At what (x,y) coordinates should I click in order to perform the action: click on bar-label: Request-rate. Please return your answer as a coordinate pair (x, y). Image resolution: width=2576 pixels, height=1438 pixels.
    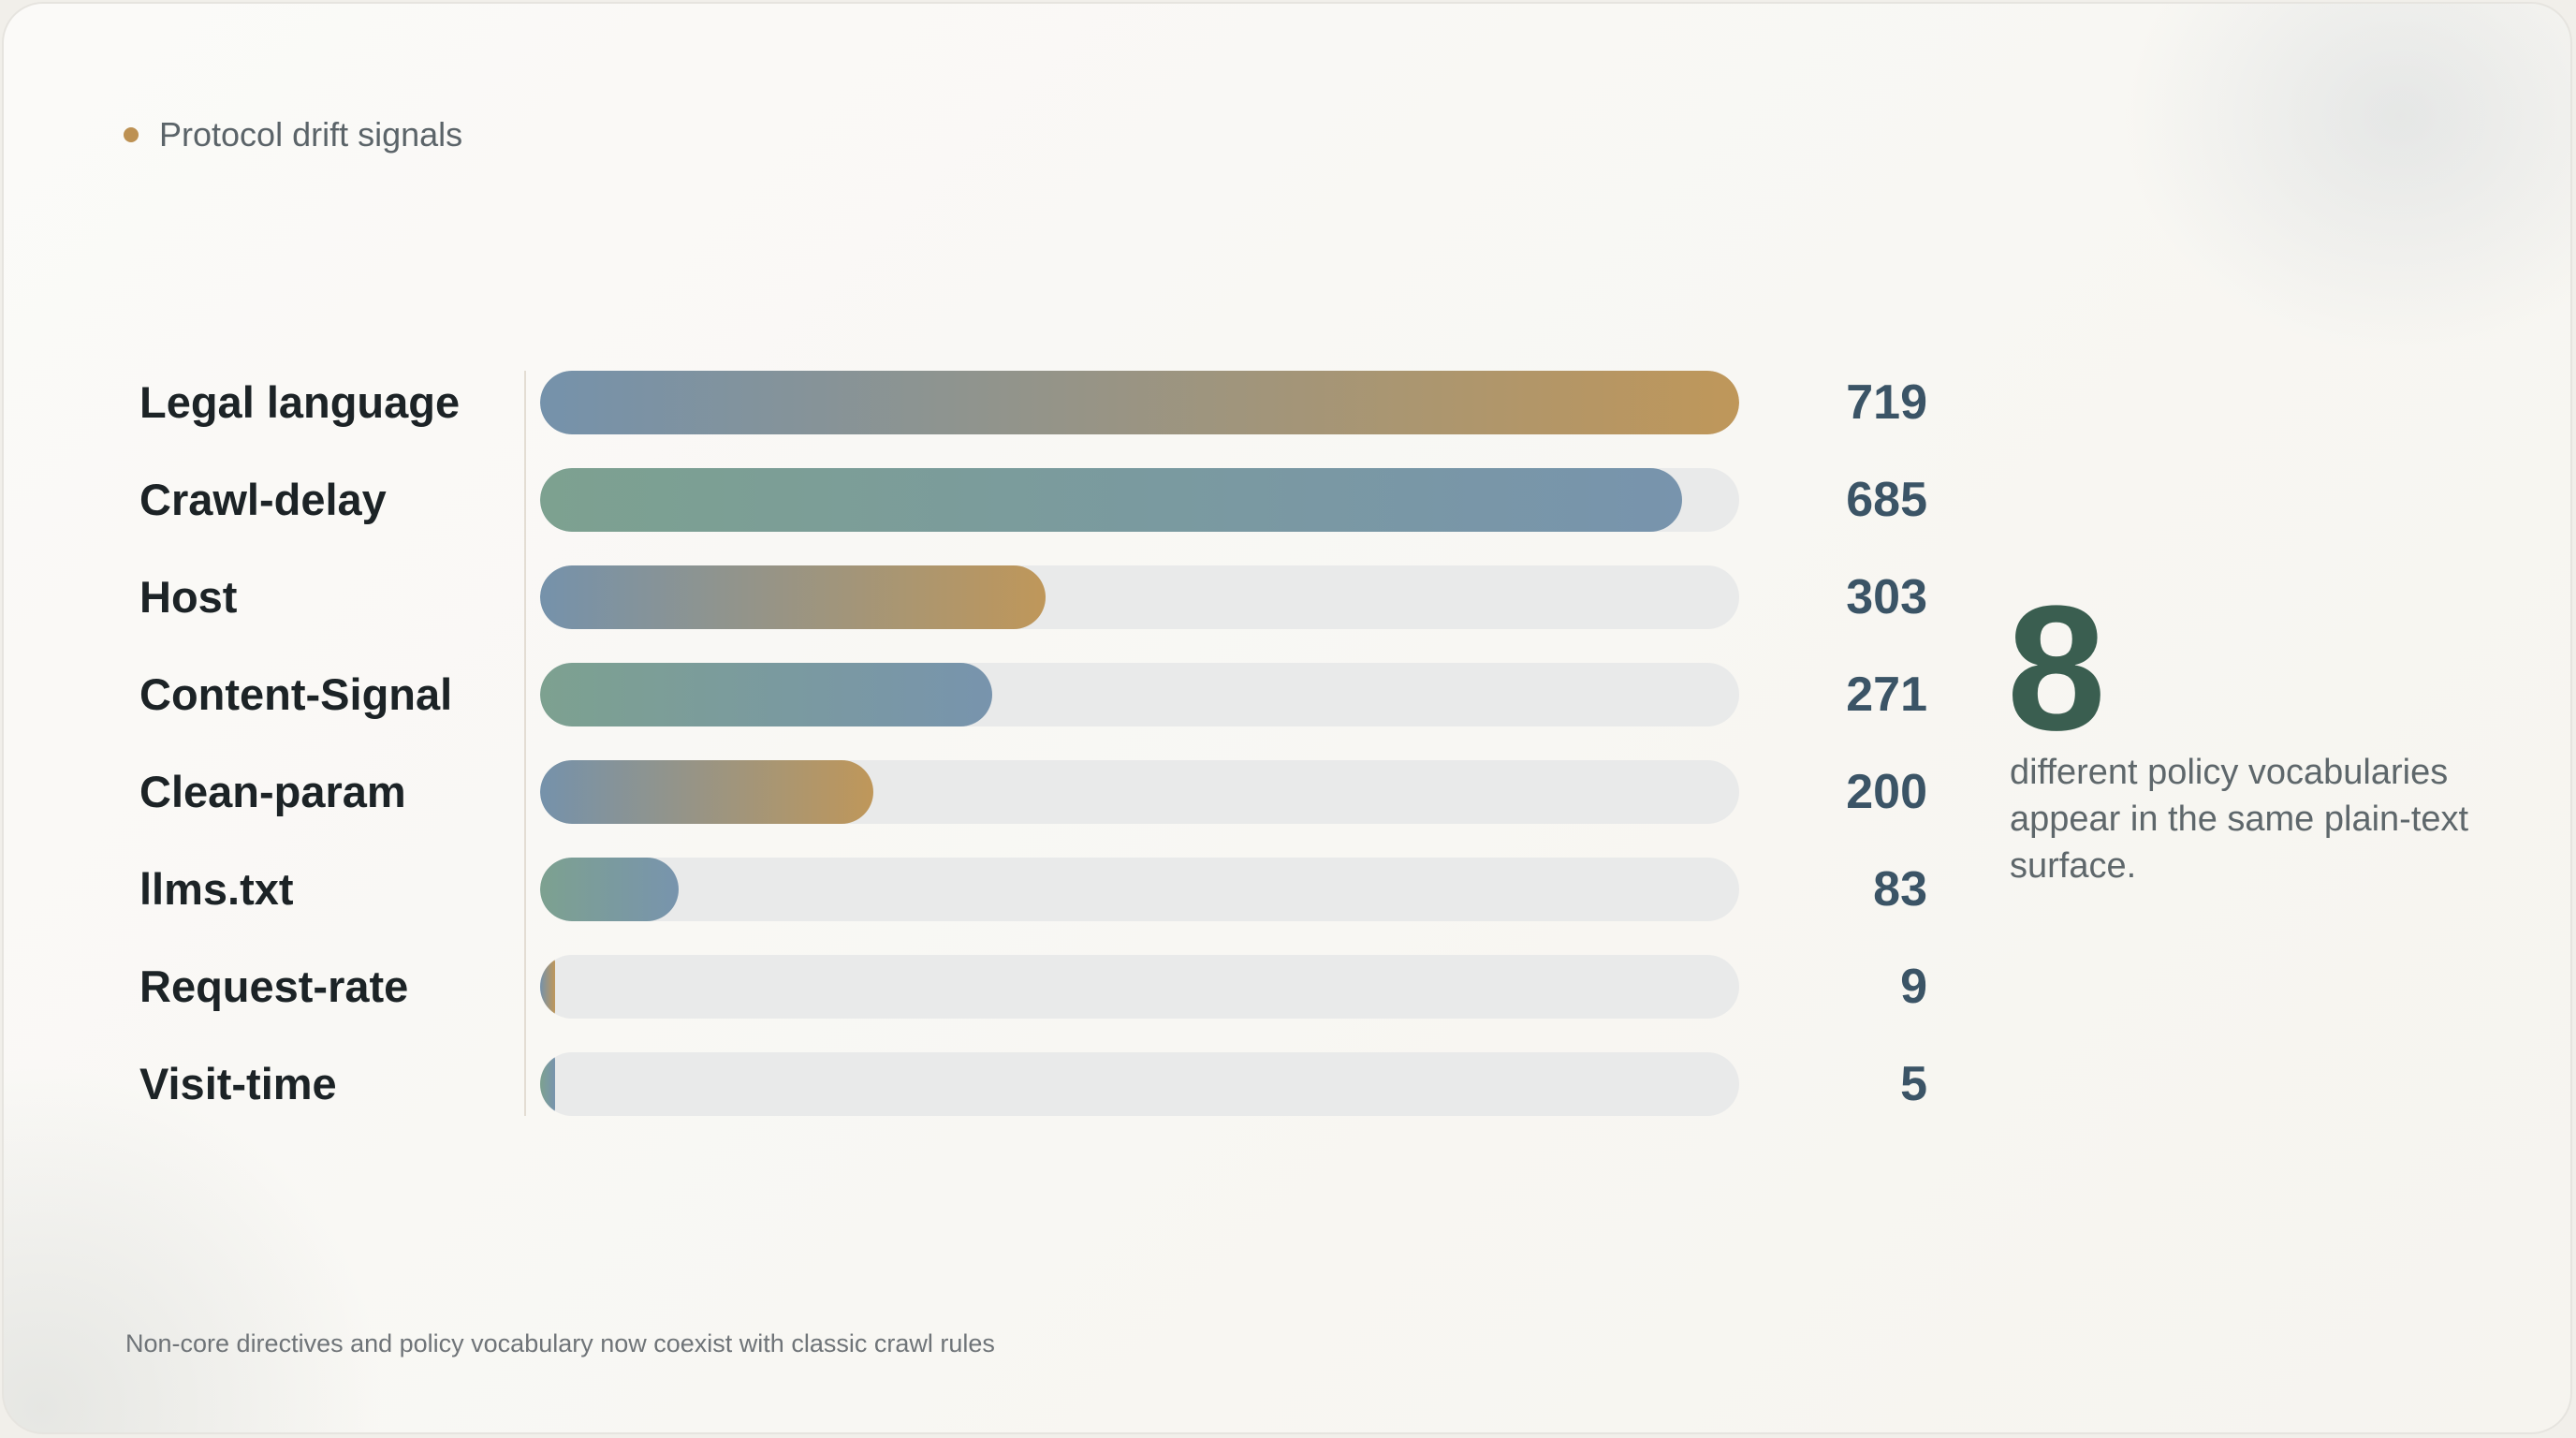
    Looking at the image, I should click on (274, 986).